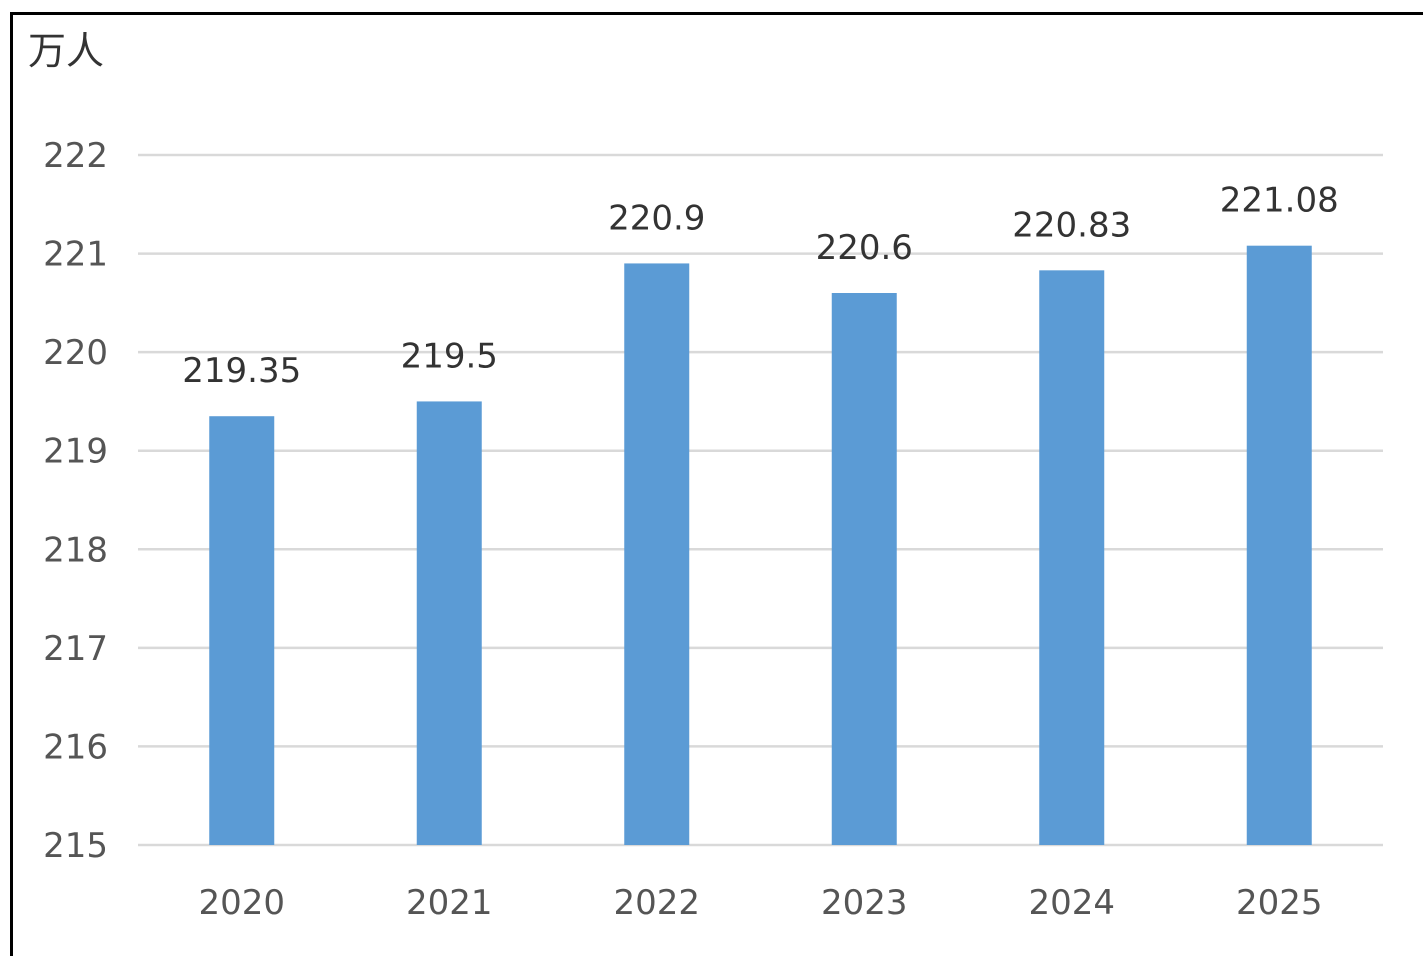 The image size is (1423, 956). Describe the element at coordinates (75, 550) in the screenshot. I see `y-tick-label: 218` at that location.